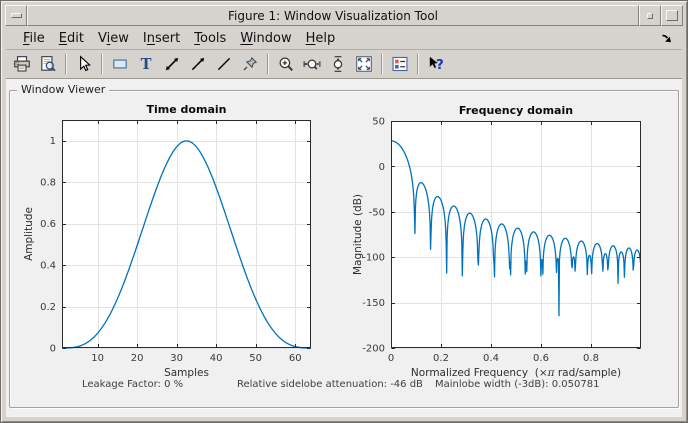 This screenshot has width=688, height=423. I want to click on rectangle-icon, so click(120, 64).